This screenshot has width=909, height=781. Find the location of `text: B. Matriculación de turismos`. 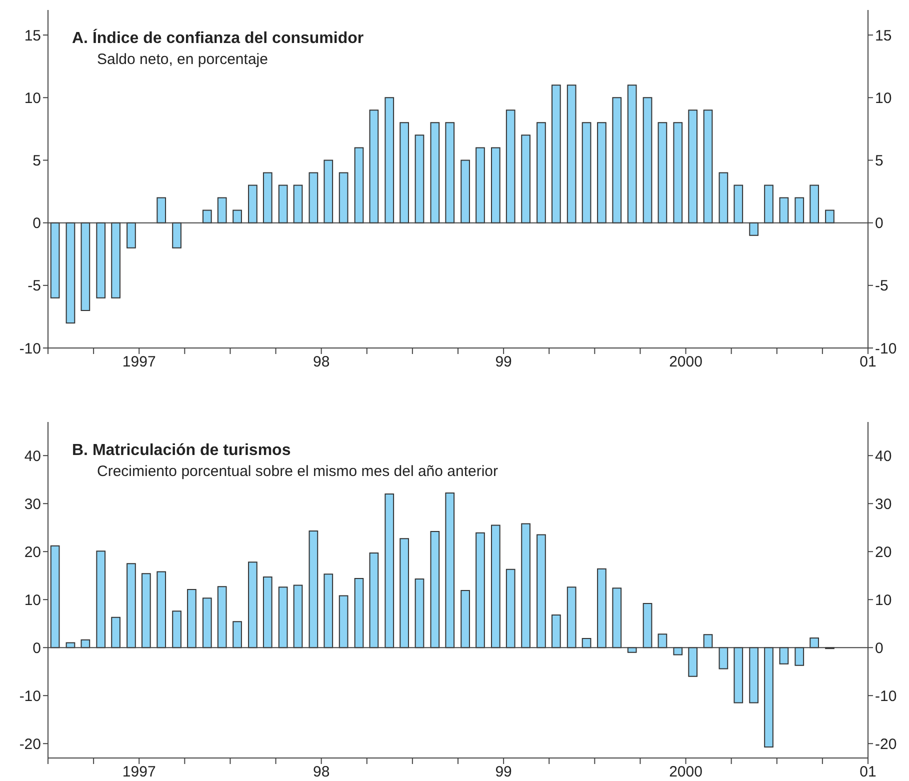

text: B. Matriculación de turismos is located at coordinates (182, 451).